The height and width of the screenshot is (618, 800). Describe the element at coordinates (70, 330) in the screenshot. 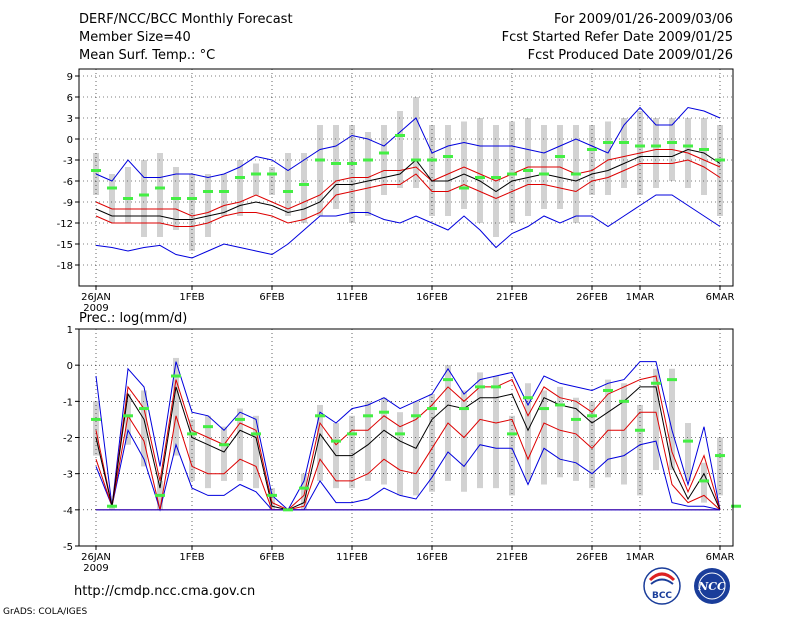

I see `y-tick-label: 1` at that location.